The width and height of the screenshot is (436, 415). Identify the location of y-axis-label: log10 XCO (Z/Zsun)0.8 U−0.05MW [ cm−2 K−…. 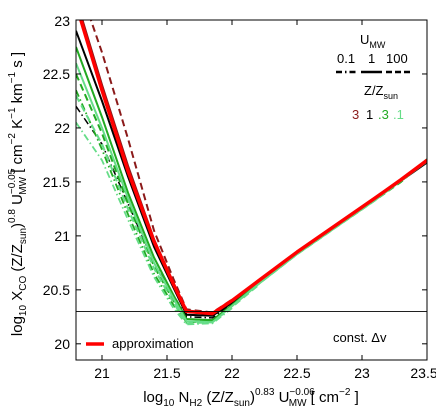
(18, 194).